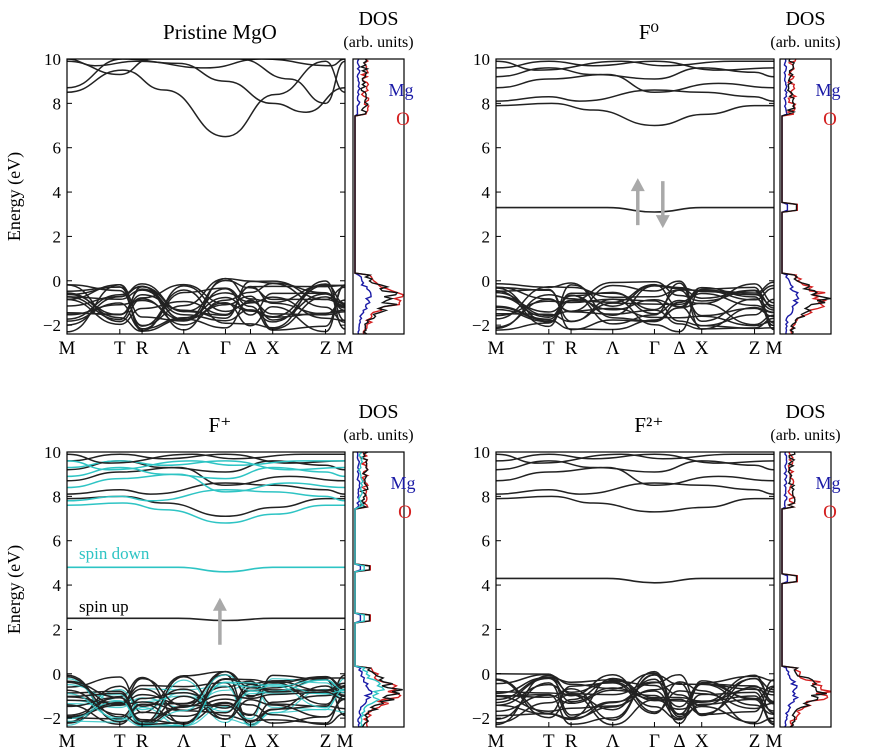 The width and height of the screenshot is (872, 756). I want to click on x-tick-label: Δ, so click(679, 348).